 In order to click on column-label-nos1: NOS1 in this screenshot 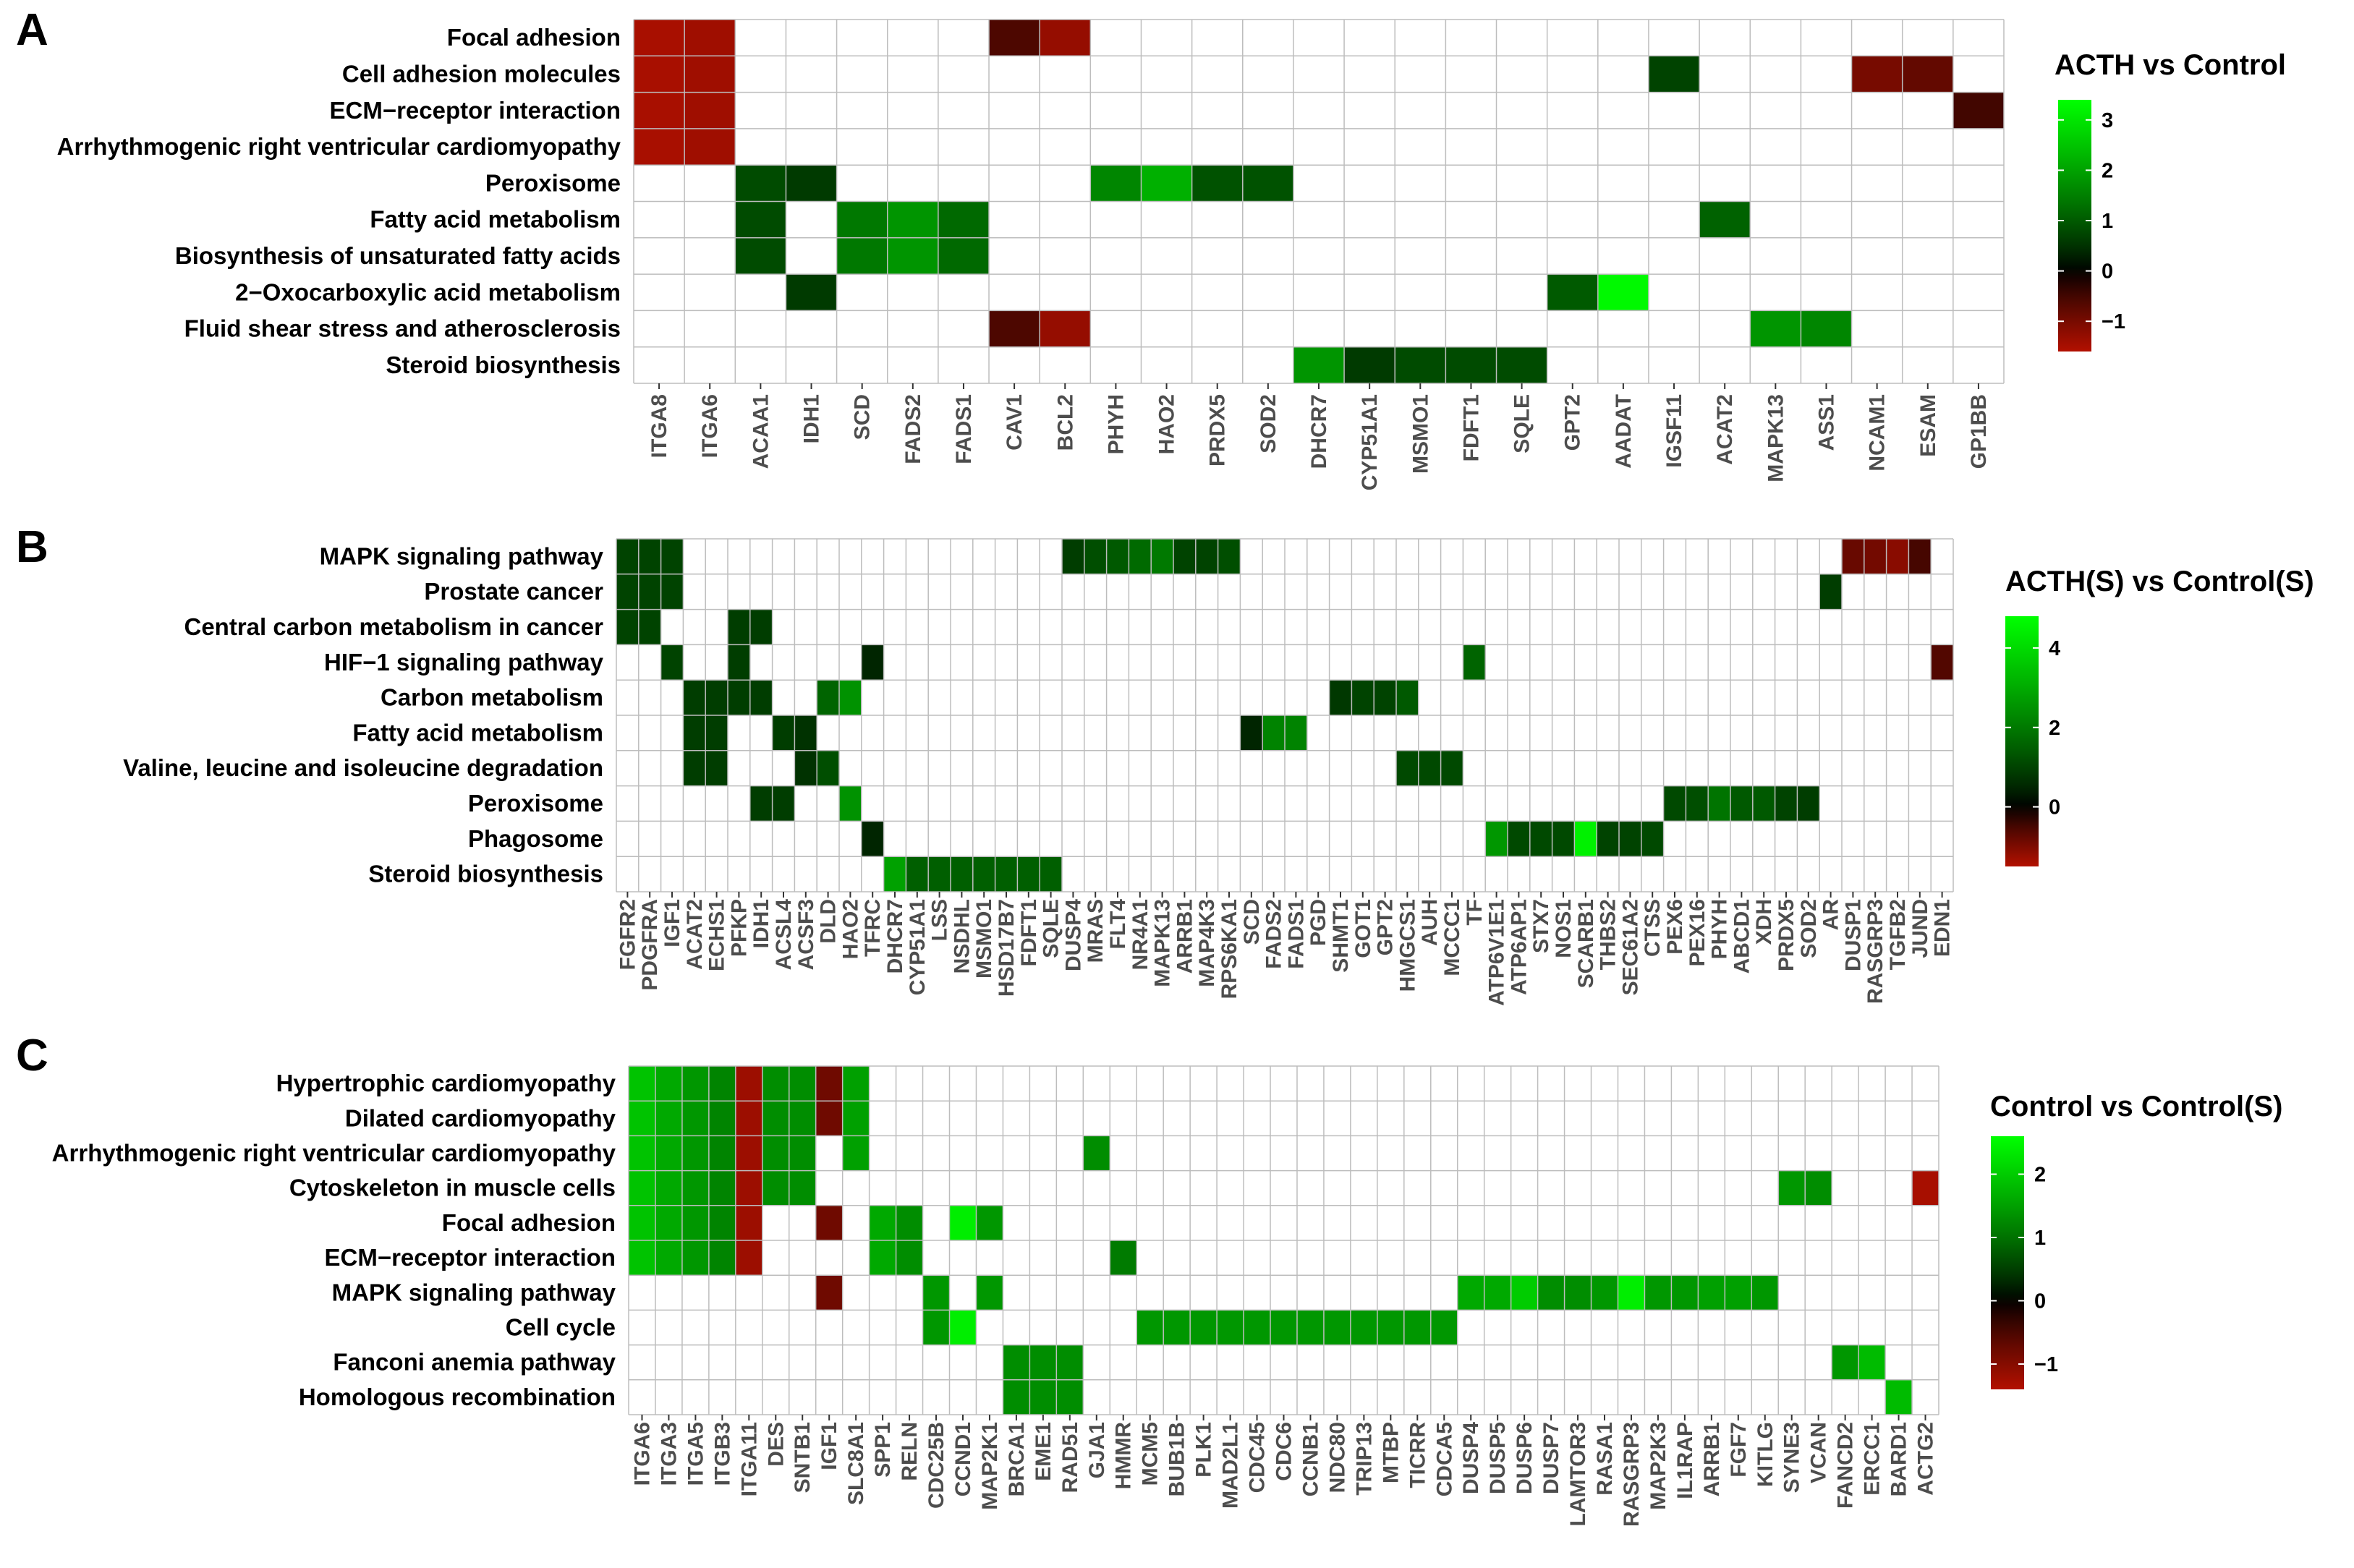, I will do `click(1564, 928)`.